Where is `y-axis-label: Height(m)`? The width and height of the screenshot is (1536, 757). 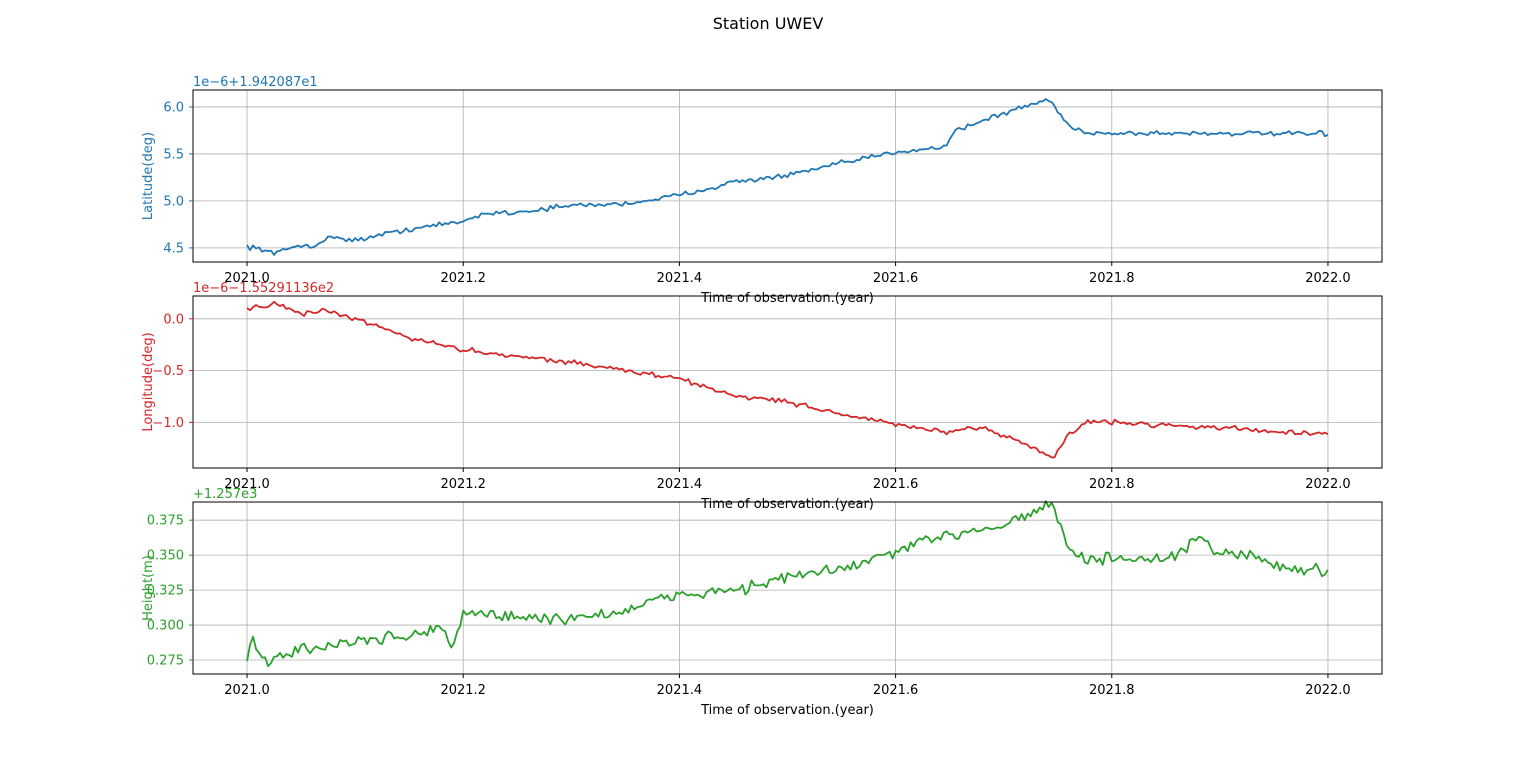
y-axis-label: Height(m) is located at coordinates (148, 588).